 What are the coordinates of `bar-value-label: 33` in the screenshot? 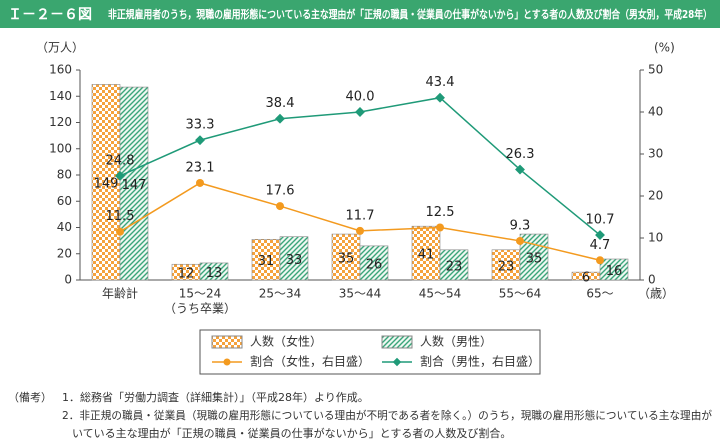 It's located at (294, 260).